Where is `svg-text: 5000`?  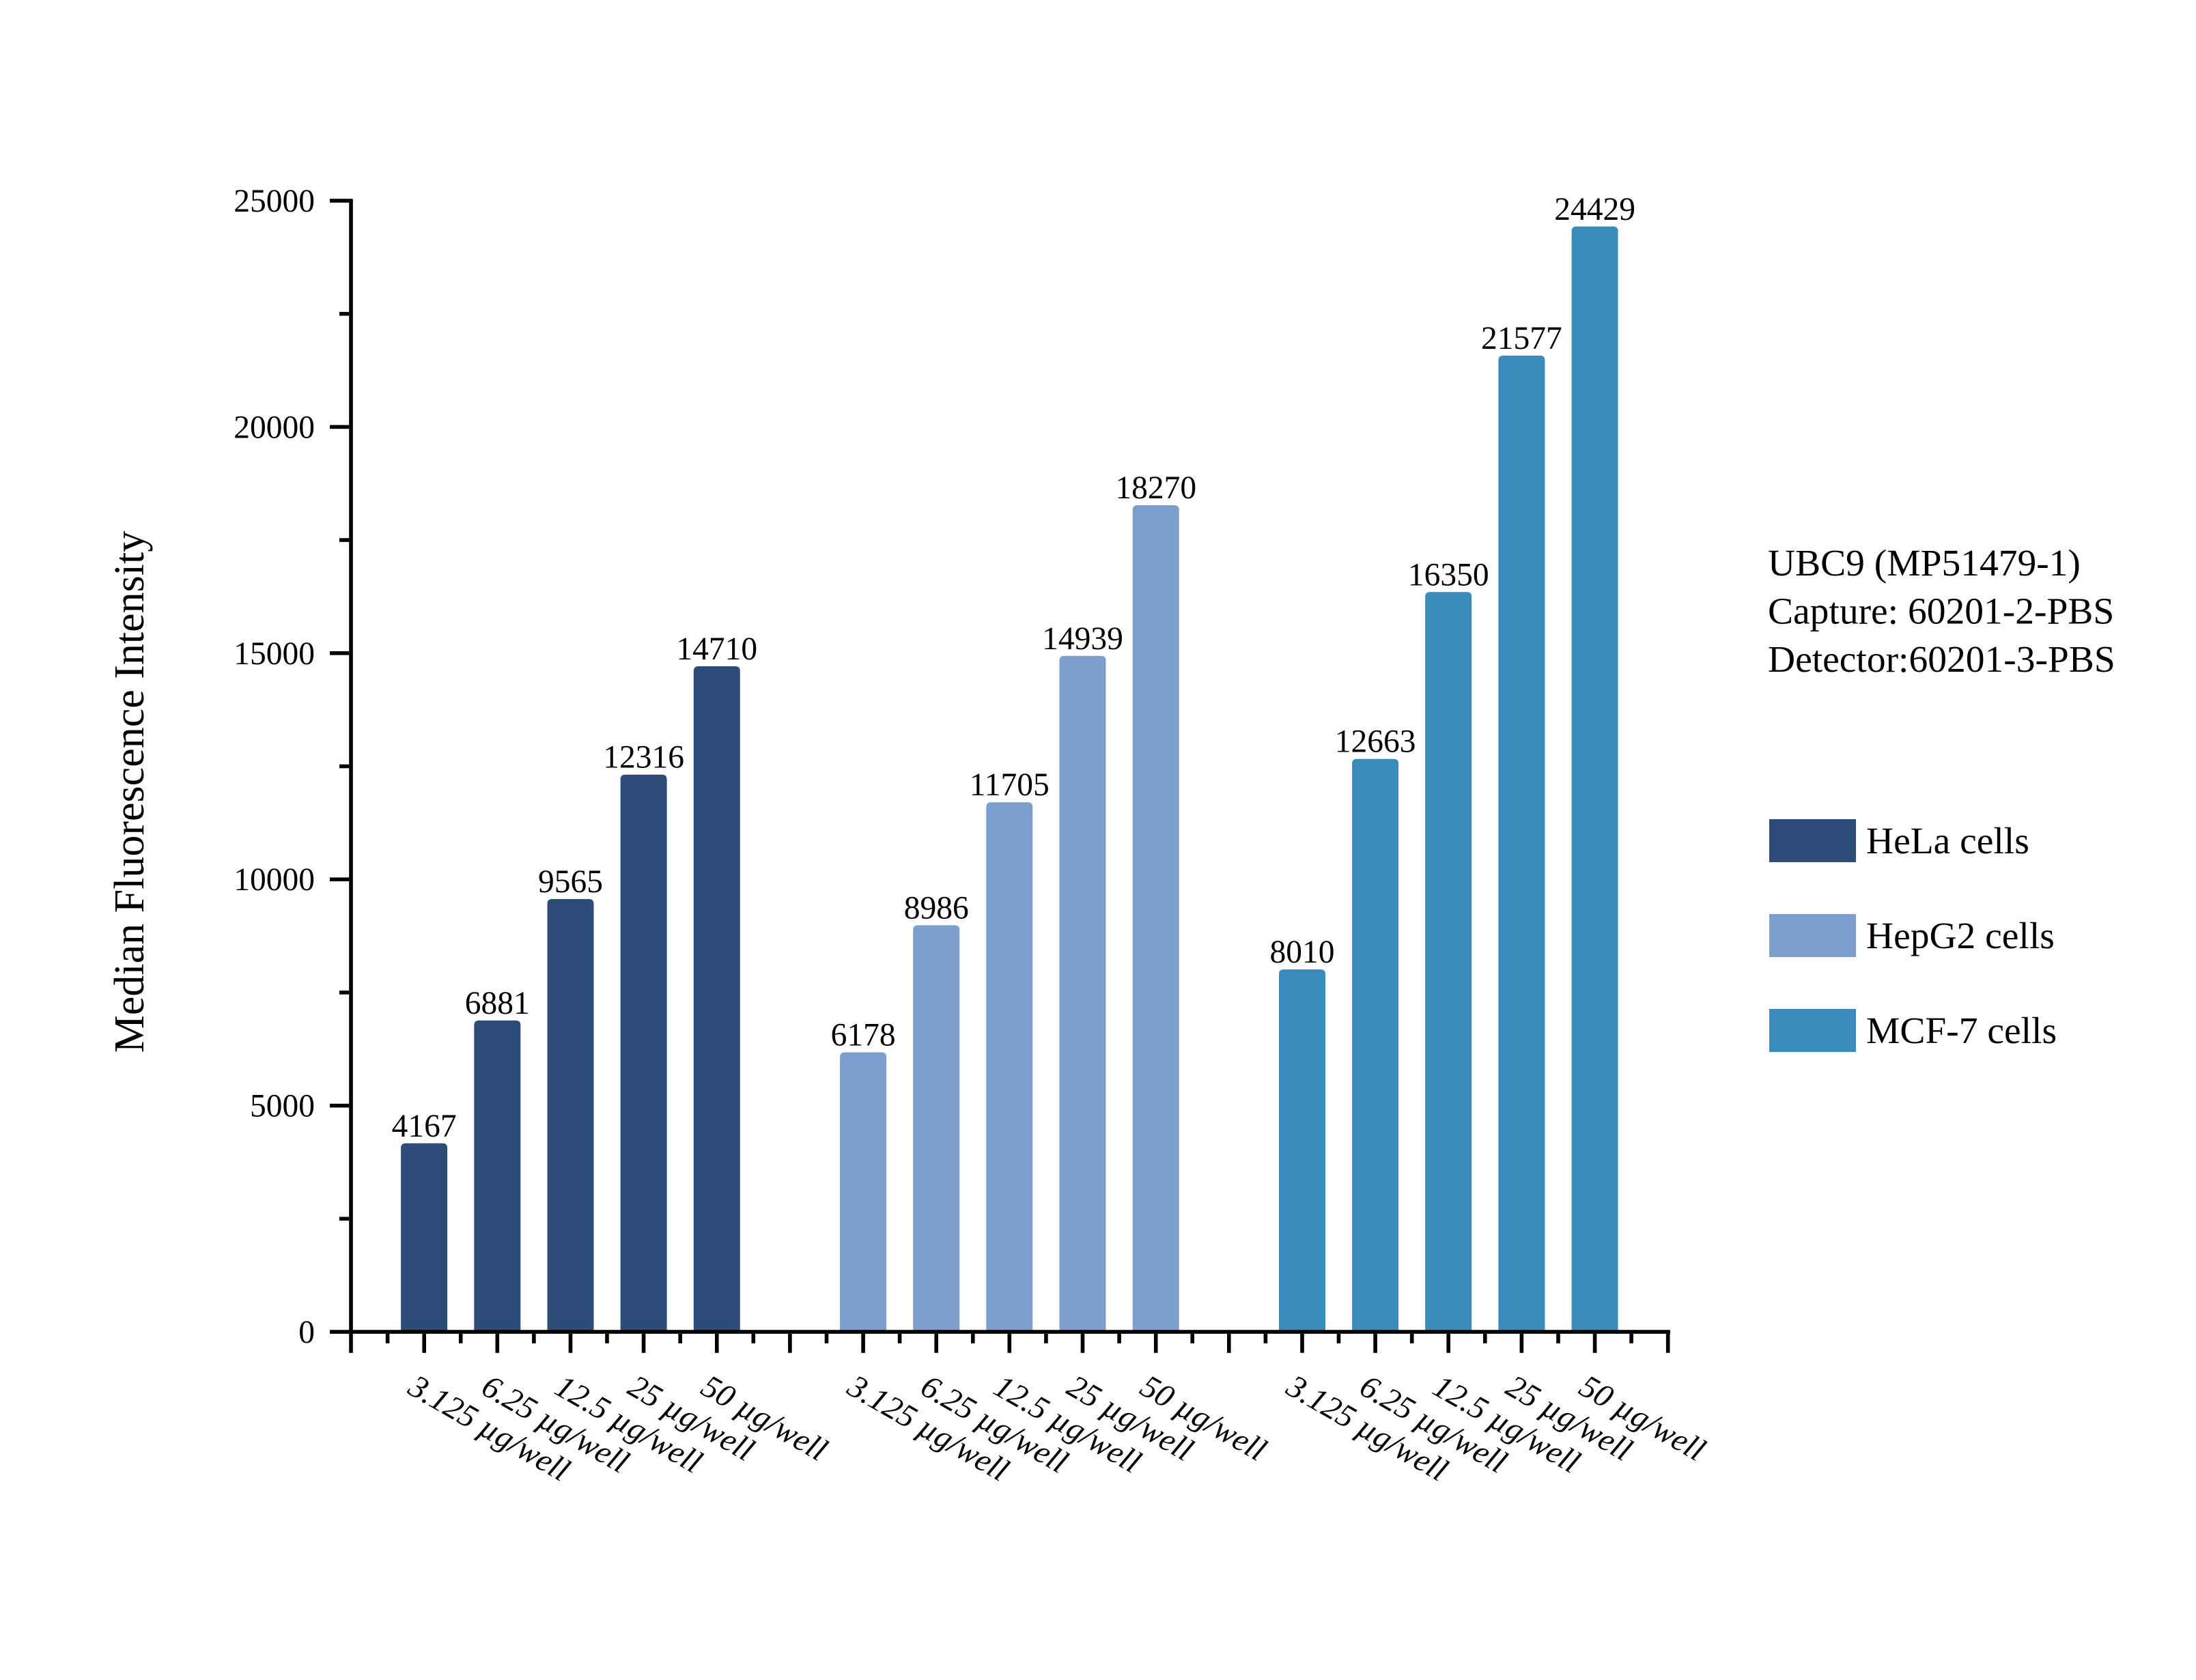
svg-text: 5000 is located at coordinates (282, 1106).